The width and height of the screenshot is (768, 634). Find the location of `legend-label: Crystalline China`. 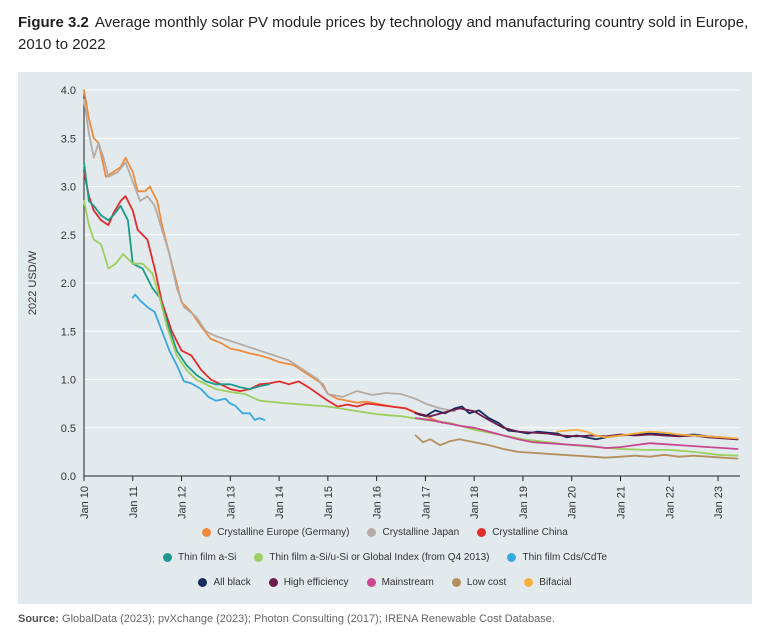

legend-label: Crystalline China is located at coordinates (530, 532).